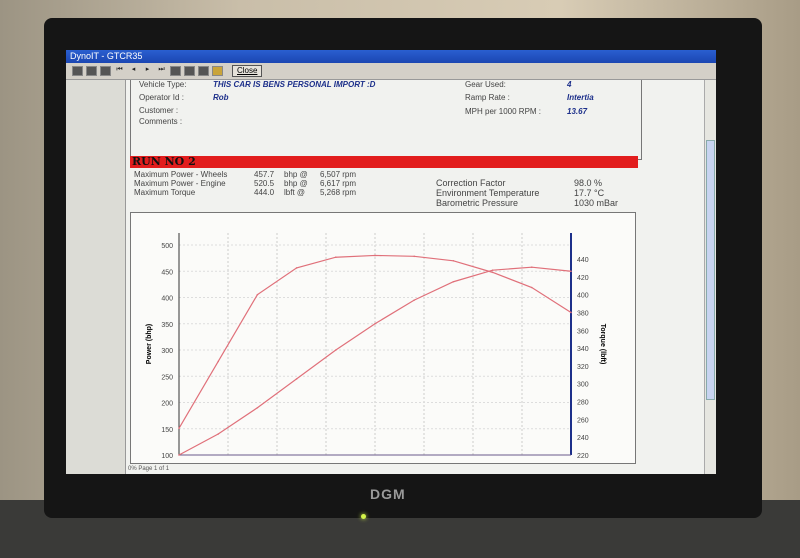 Image resolution: width=800 pixels, height=558 pixels. What do you see at coordinates (583, 456) in the screenshot?
I see `right-tick-label: 220` at bounding box center [583, 456].